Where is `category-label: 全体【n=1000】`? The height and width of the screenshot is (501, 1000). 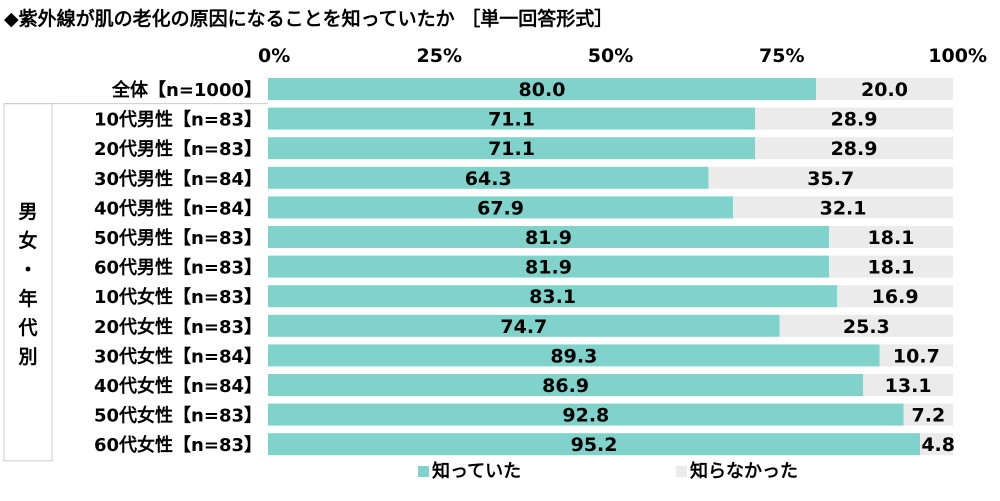 category-label: 全体【n=1000】 is located at coordinates (186, 90).